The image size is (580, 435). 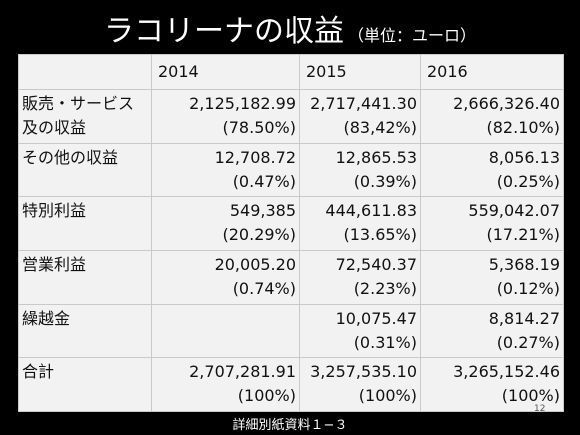 I want to click on row-label: 合計, so click(x=85, y=384).